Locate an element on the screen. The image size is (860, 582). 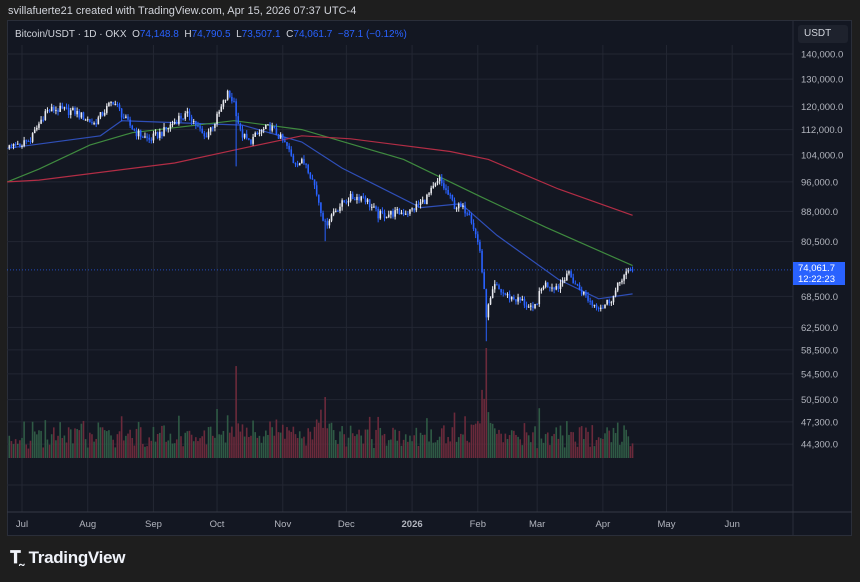
tradingview-logo: 𝐓˷ TradingView is located at coordinates (67, 558).